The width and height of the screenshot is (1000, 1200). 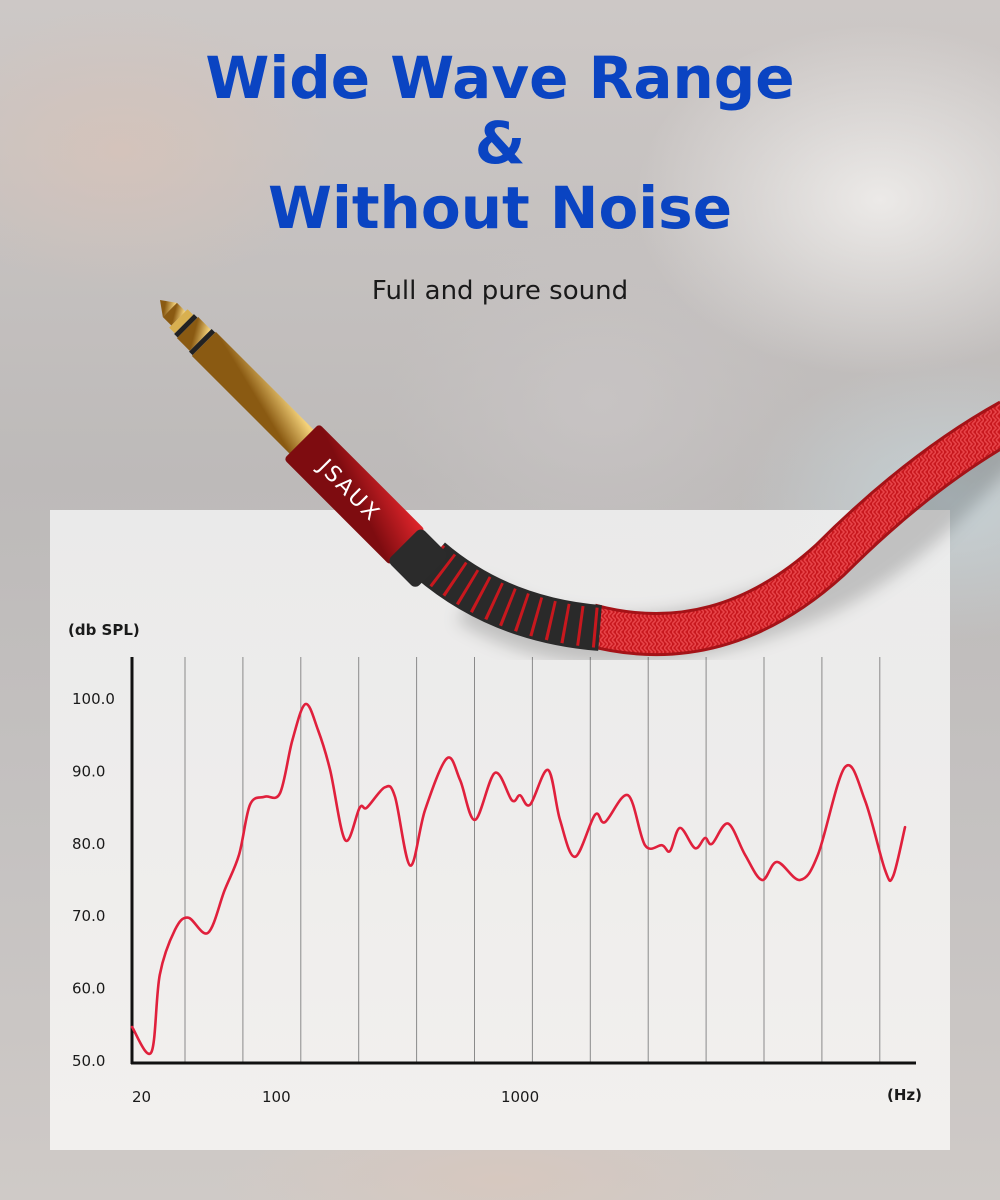 I want to click on y-tick-label: 100.0, so click(x=93, y=699).